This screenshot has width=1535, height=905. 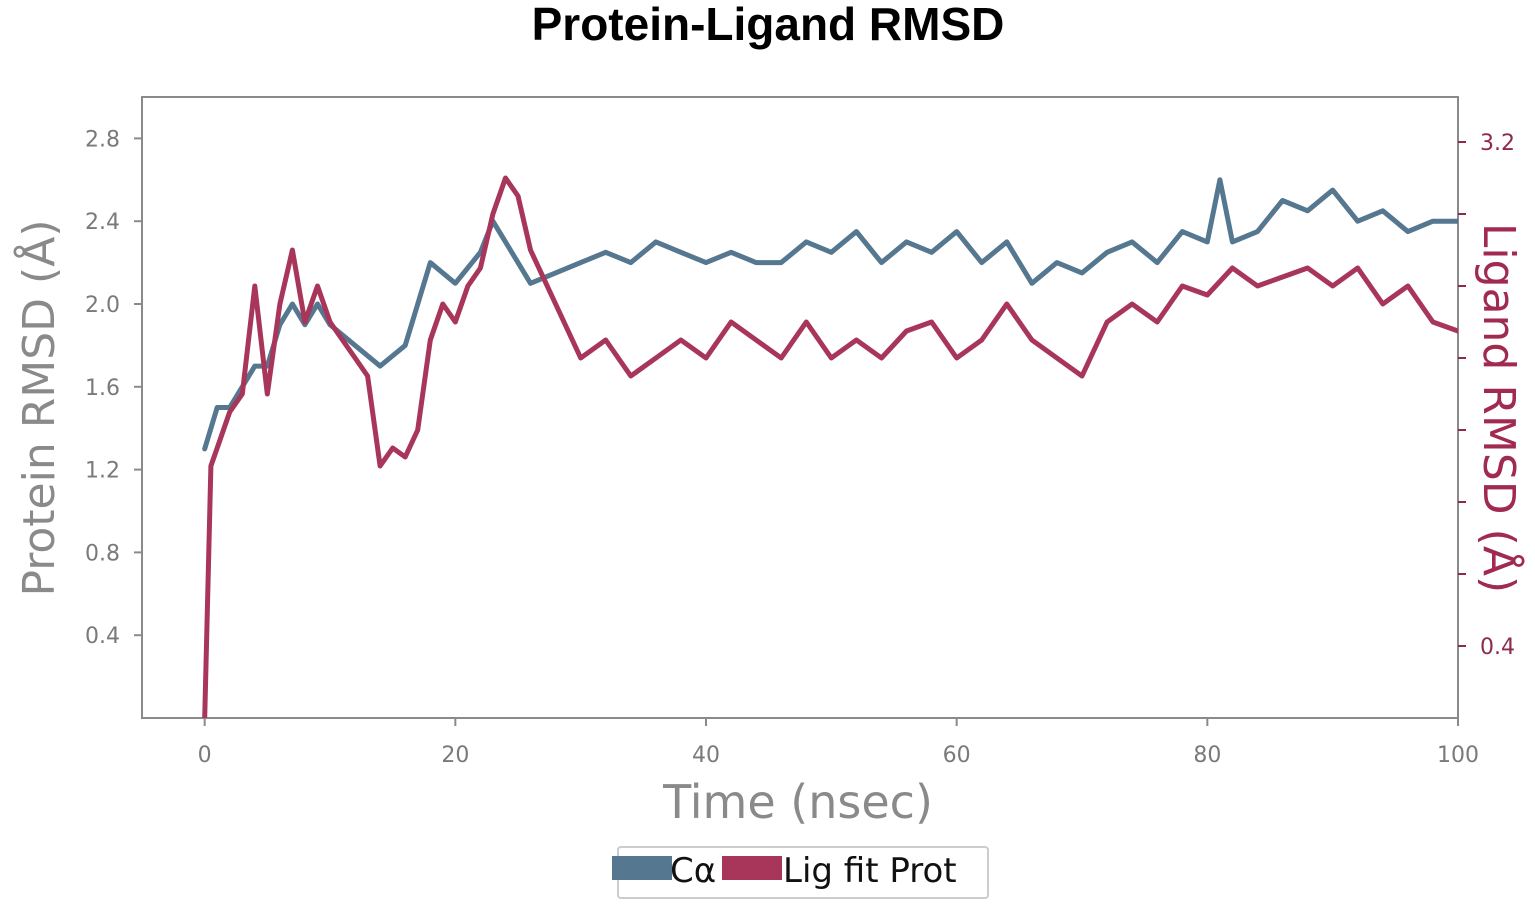 I want to click on x-tick-label: 20, so click(x=455, y=755).